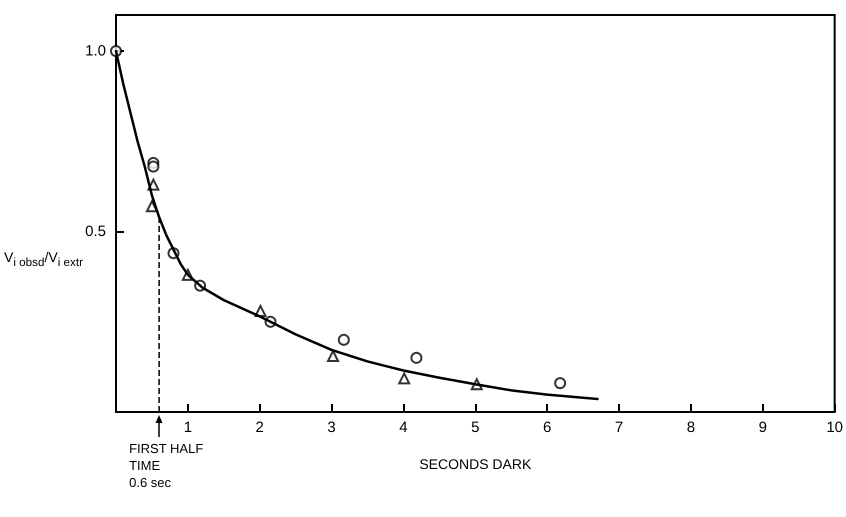 This screenshot has height=517, width=846. Describe the element at coordinates (834, 427) in the screenshot. I see `x-tick-label: 10` at that location.